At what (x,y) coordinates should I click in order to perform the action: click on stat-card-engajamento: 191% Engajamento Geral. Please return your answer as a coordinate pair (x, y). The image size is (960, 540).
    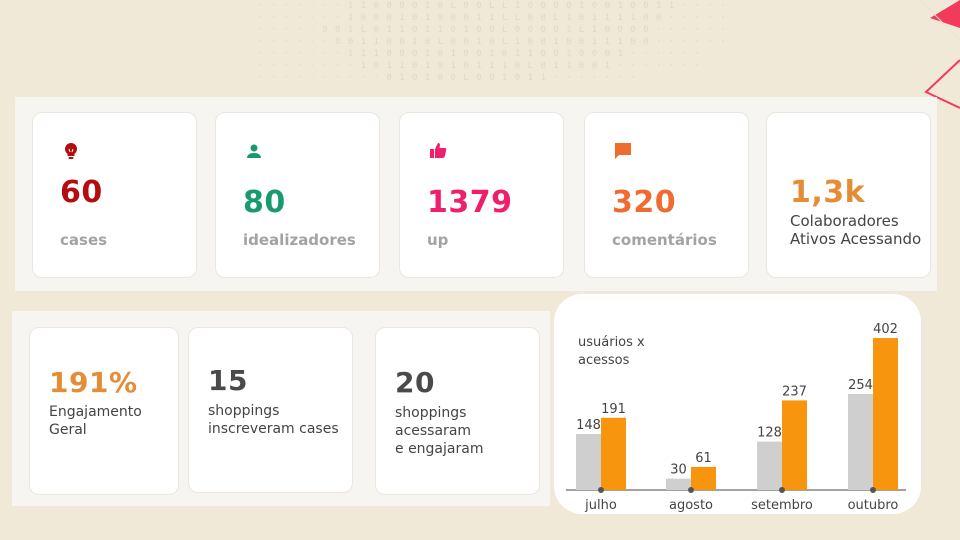
    Looking at the image, I should click on (104, 411).